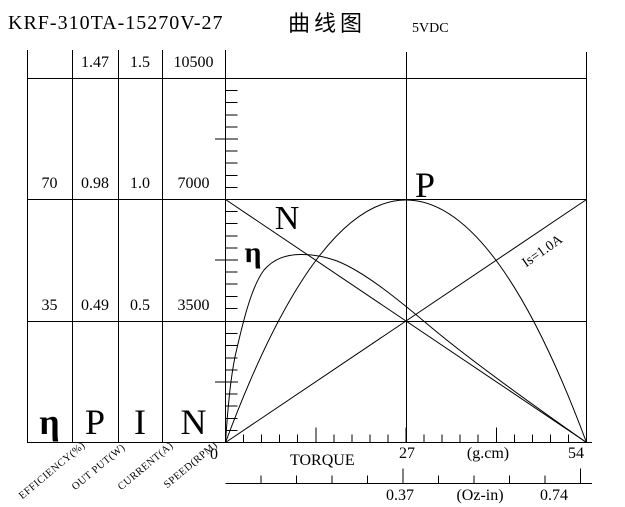 This screenshot has width=625, height=507. Describe the element at coordinates (140, 183) in the screenshot. I see `table-value-current-10: 1.0` at that location.